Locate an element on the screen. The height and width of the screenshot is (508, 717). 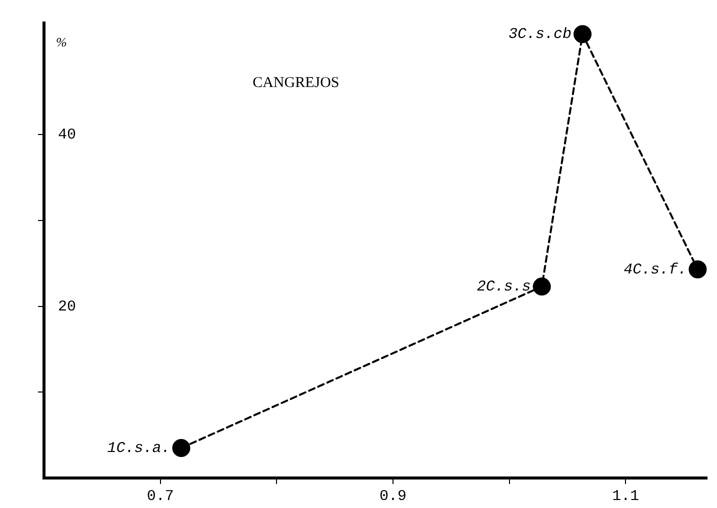
annotation: 2C.s.s is located at coordinates (503, 287).